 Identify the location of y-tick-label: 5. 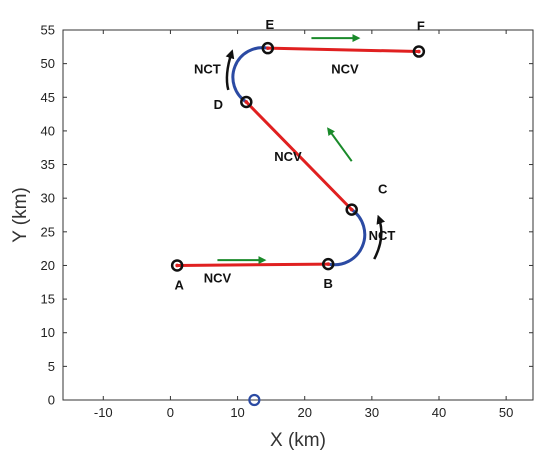
(51, 366).